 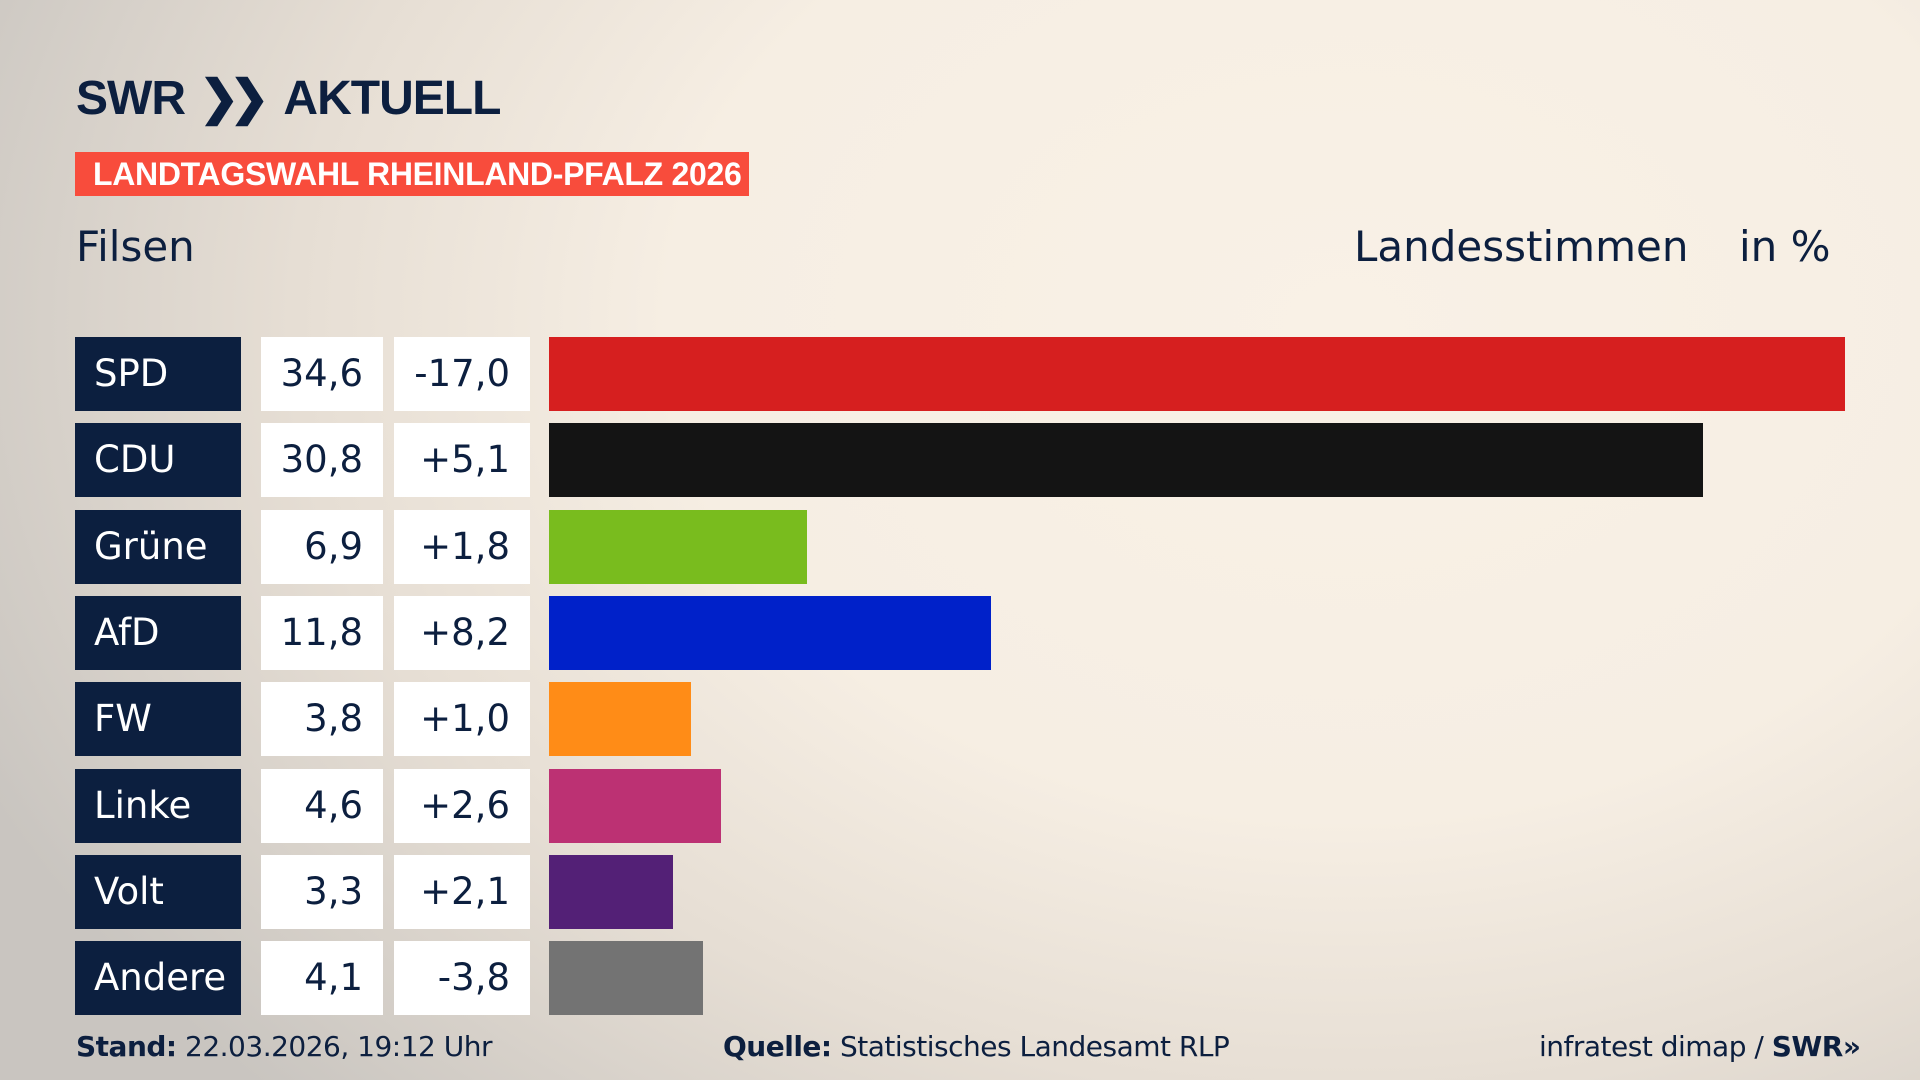 I want to click on diff-label: +8,2, so click(x=462, y=632).